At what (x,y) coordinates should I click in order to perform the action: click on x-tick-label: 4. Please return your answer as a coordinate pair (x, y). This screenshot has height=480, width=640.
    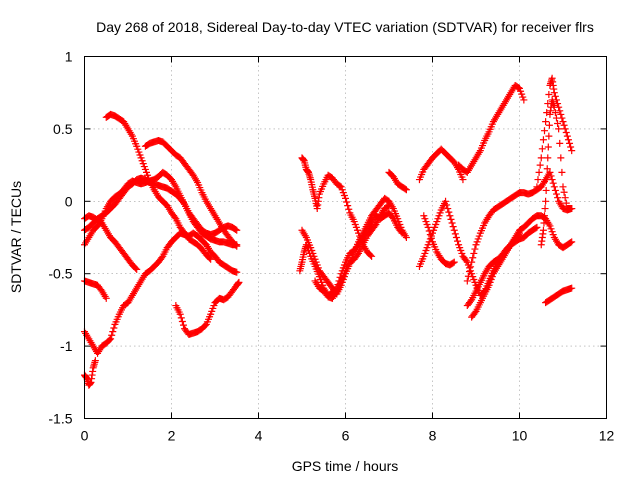
    Looking at the image, I should click on (259, 436).